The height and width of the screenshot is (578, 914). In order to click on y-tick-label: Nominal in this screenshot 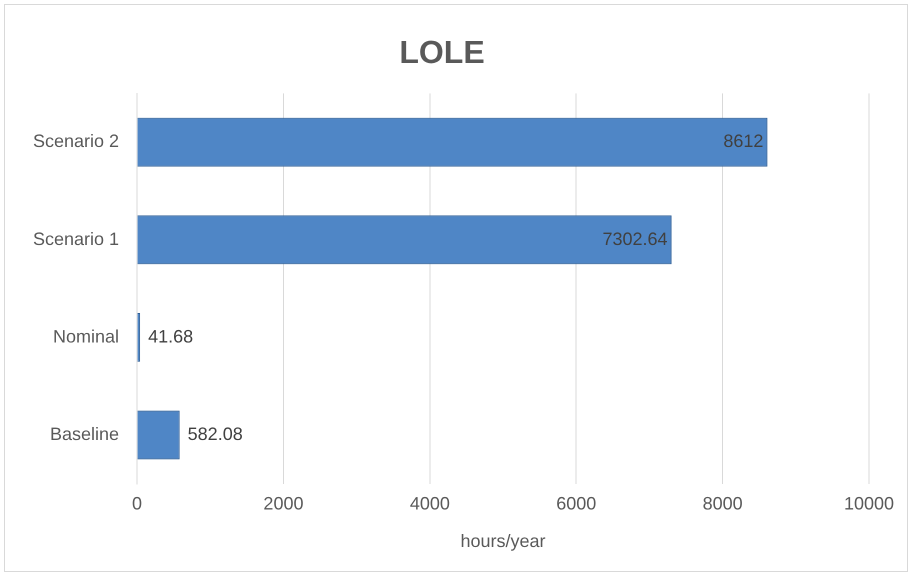, I will do `click(86, 336)`.